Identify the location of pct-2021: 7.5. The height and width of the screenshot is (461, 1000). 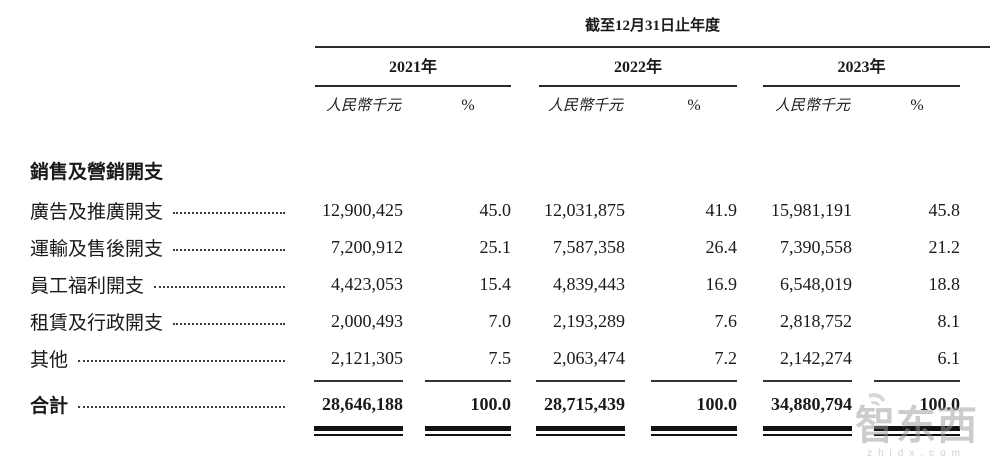
(500, 358).